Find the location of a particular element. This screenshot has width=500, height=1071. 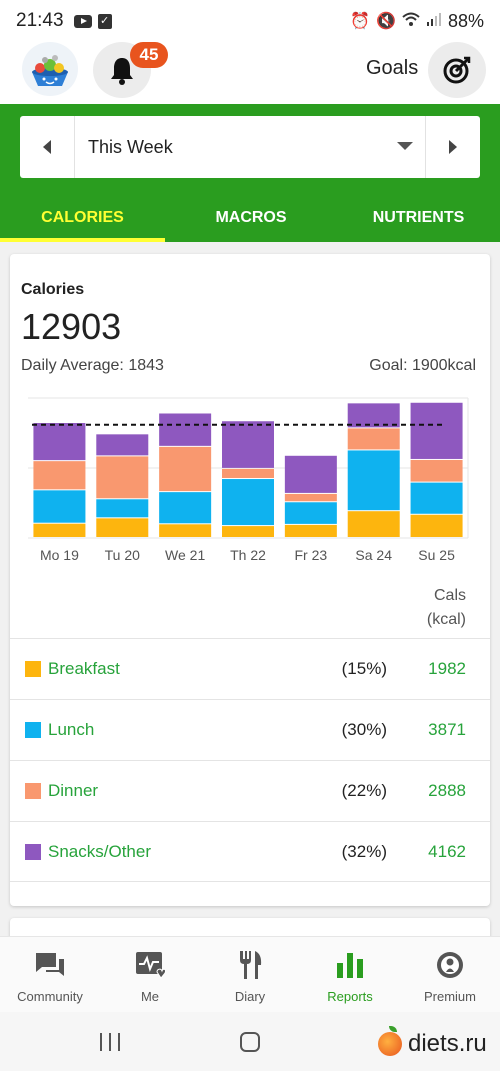

meal-row-dinner: Dinner (22%) 2888 is located at coordinates (250, 790).